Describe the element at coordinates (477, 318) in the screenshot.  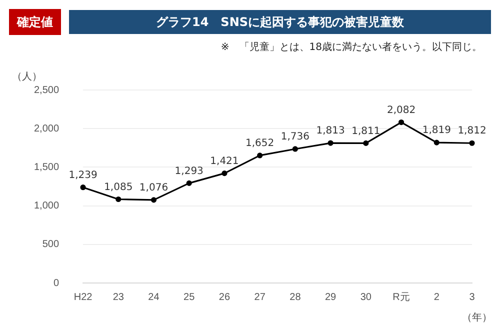
I see `x-axis-title: （年）` at that location.